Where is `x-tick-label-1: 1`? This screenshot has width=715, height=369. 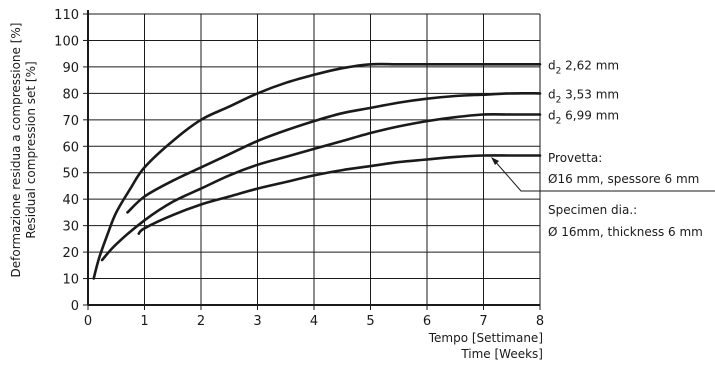 x-tick-label-1: 1 is located at coordinates (144, 321).